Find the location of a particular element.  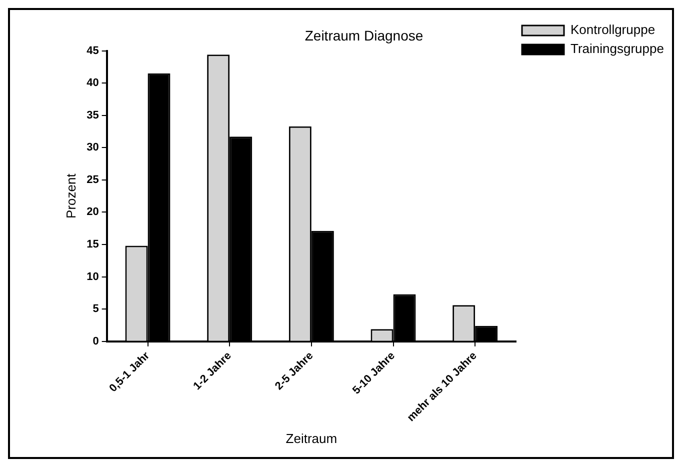

y-tick-label: 10 is located at coordinates (92, 276).